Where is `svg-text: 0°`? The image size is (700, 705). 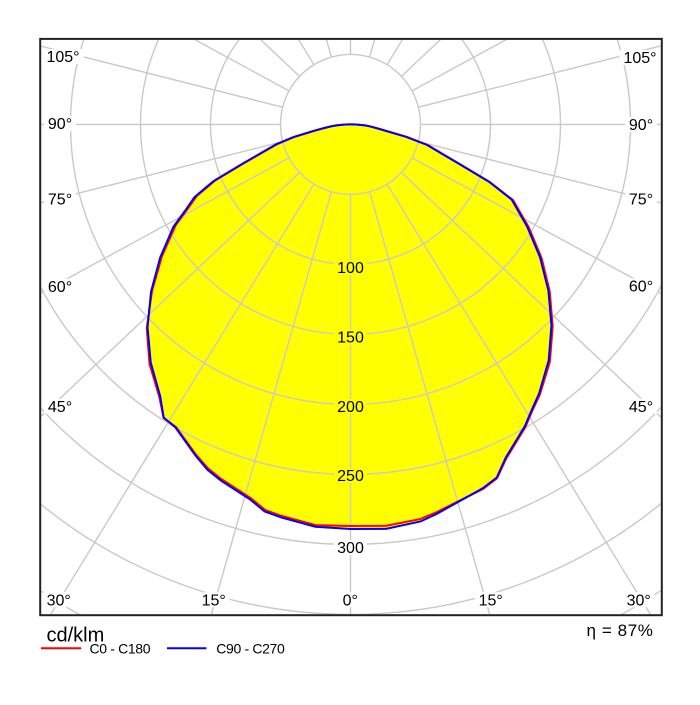
svg-text: 0° is located at coordinates (350, 600).